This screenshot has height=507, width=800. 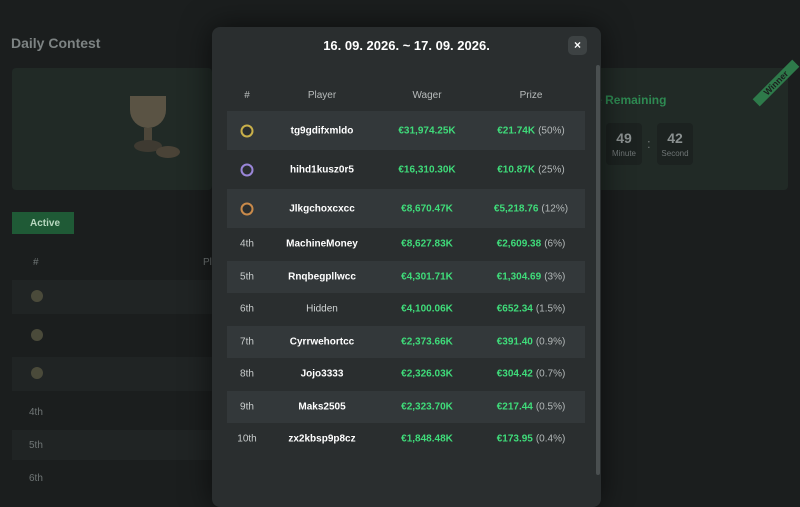 I want to click on prize-amount: €391.40, so click(x=514, y=342).